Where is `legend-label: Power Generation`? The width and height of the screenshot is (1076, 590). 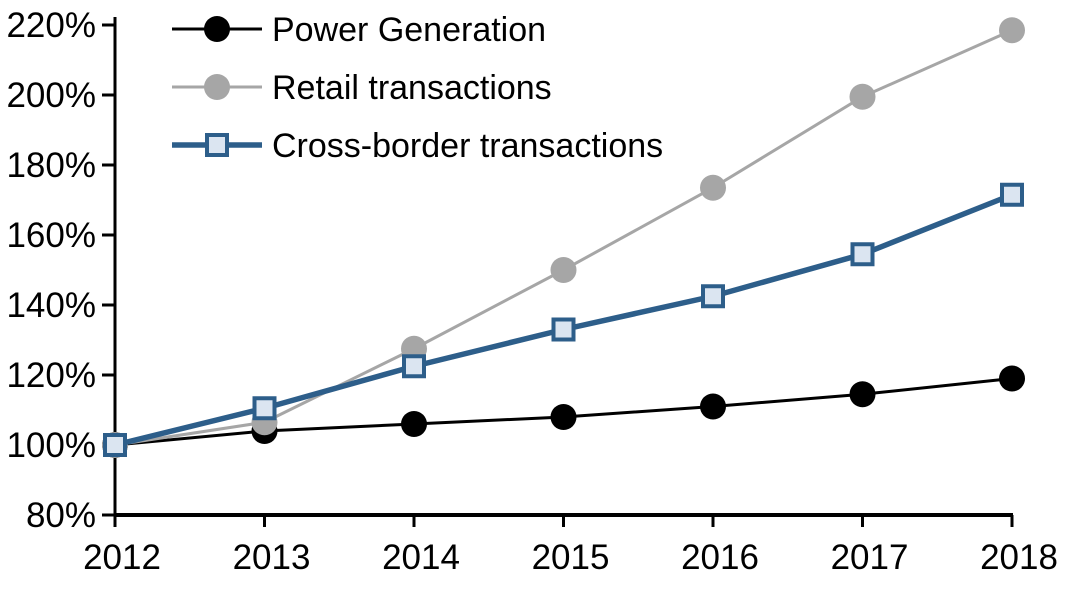
legend-label: Power Generation is located at coordinates (409, 30).